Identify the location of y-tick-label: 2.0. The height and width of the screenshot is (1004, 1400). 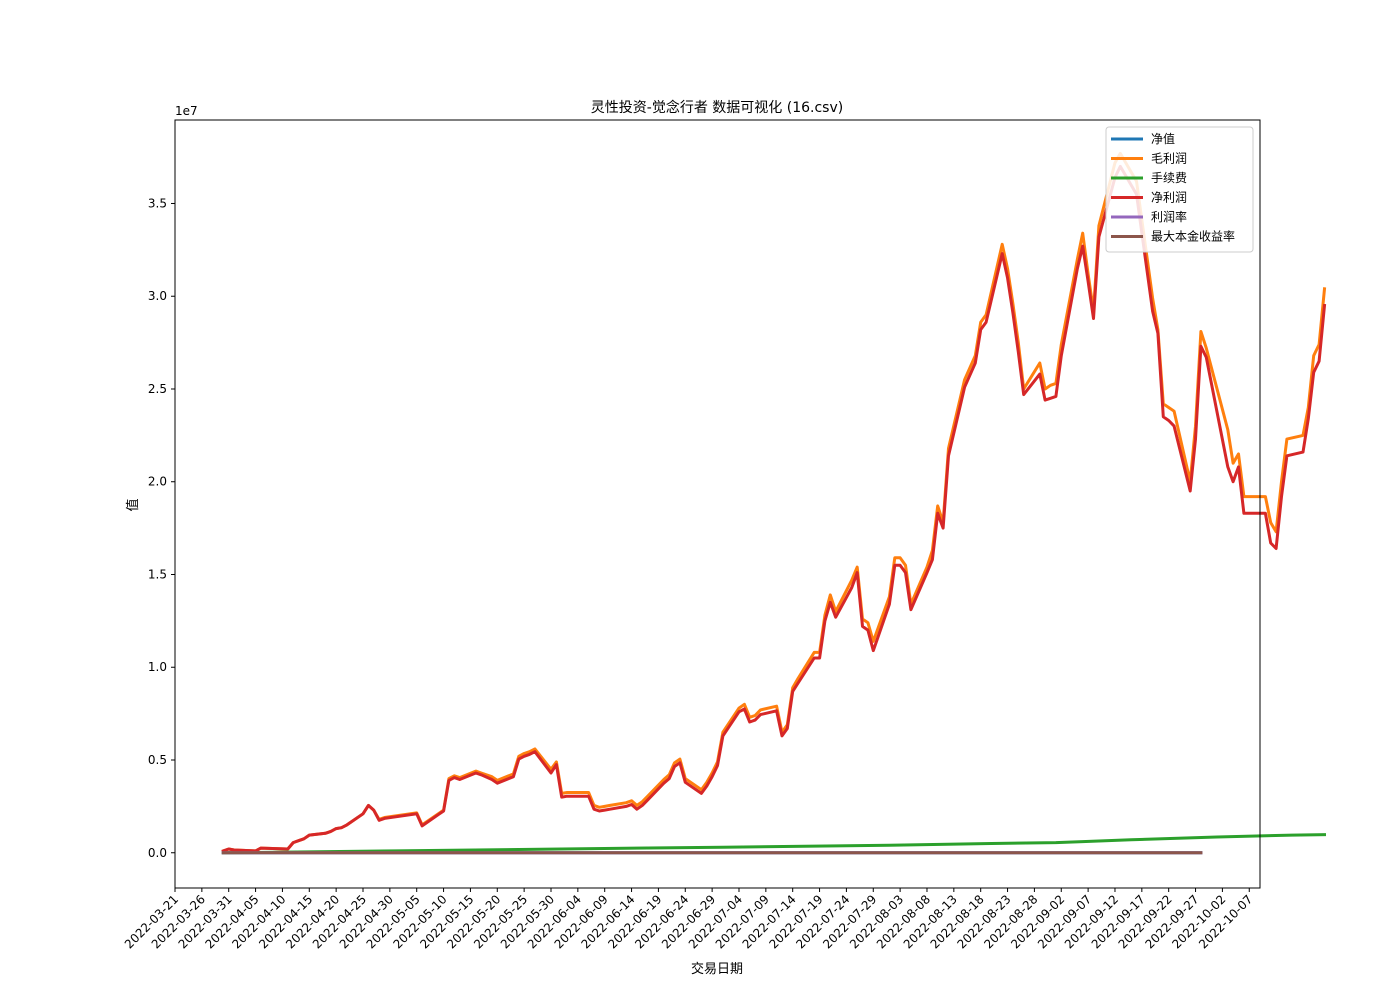
(157, 482).